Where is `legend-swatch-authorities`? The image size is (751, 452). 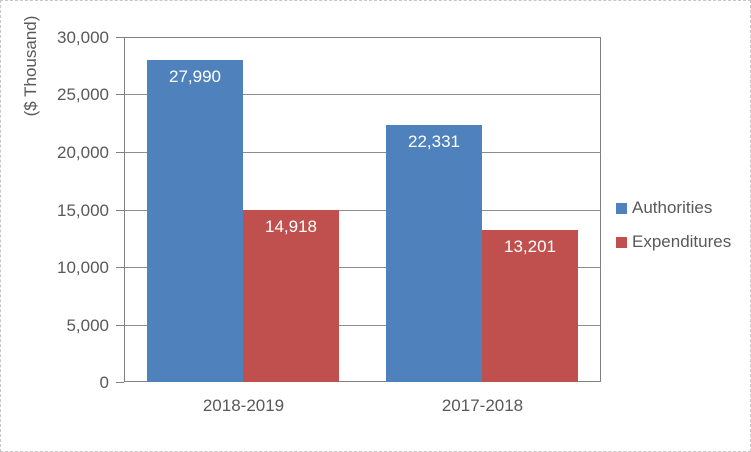 legend-swatch-authorities is located at coordinates (621, 208).